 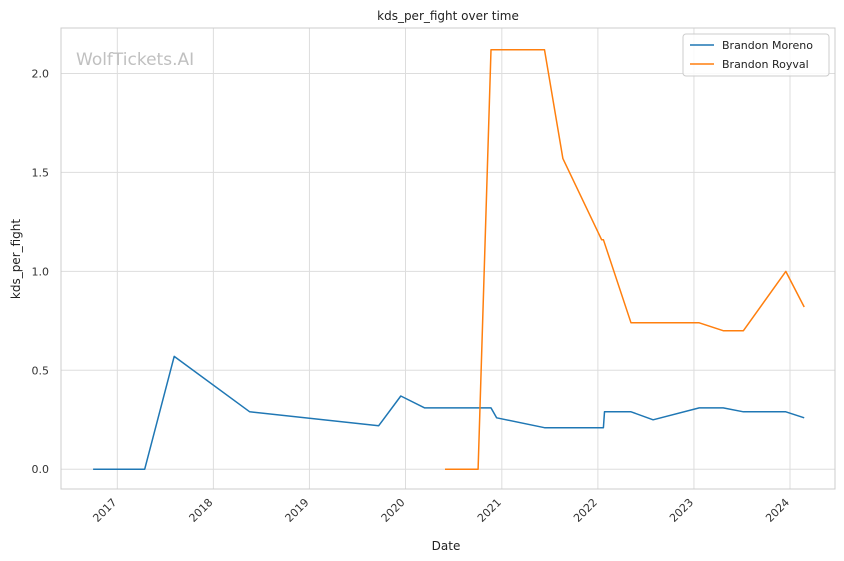 I want to click on y-tick-label: 1.0, so click(x=41, y=271).